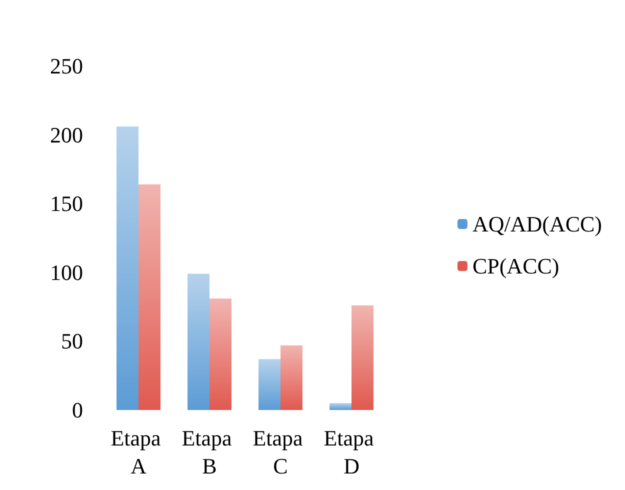  I want to click on x-tick-label: Etapa A, so click(138, 452).